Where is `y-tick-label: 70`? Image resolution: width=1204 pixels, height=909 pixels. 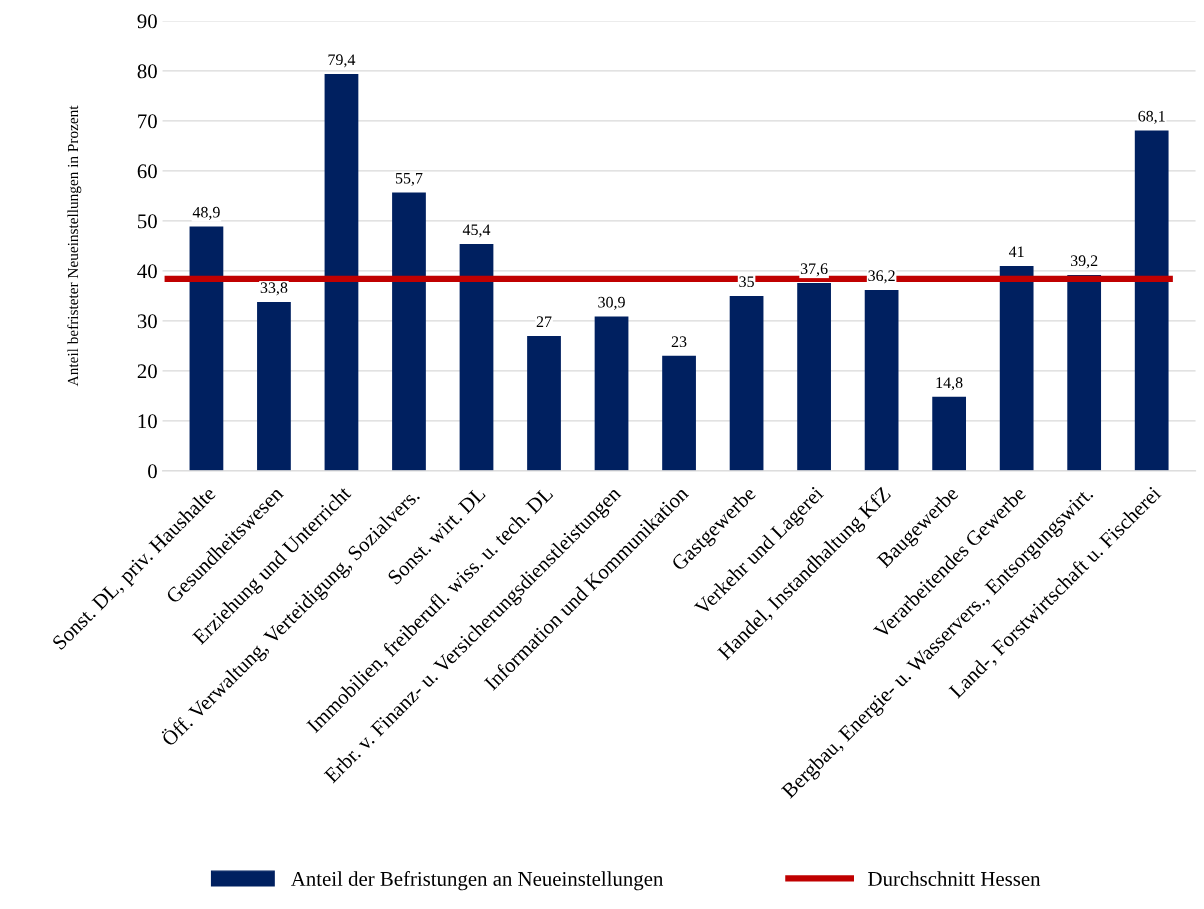
y-tick-label: 70 is located at coordinates (147, 121).